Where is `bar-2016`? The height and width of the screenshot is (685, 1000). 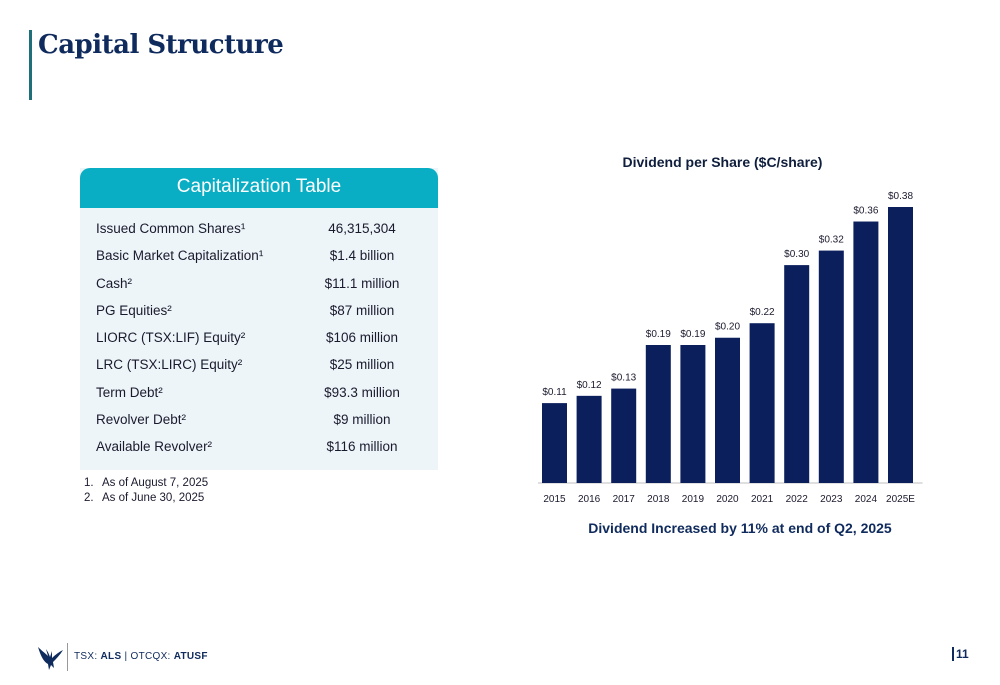
bar-2016 is located at coordinates (589, 439).